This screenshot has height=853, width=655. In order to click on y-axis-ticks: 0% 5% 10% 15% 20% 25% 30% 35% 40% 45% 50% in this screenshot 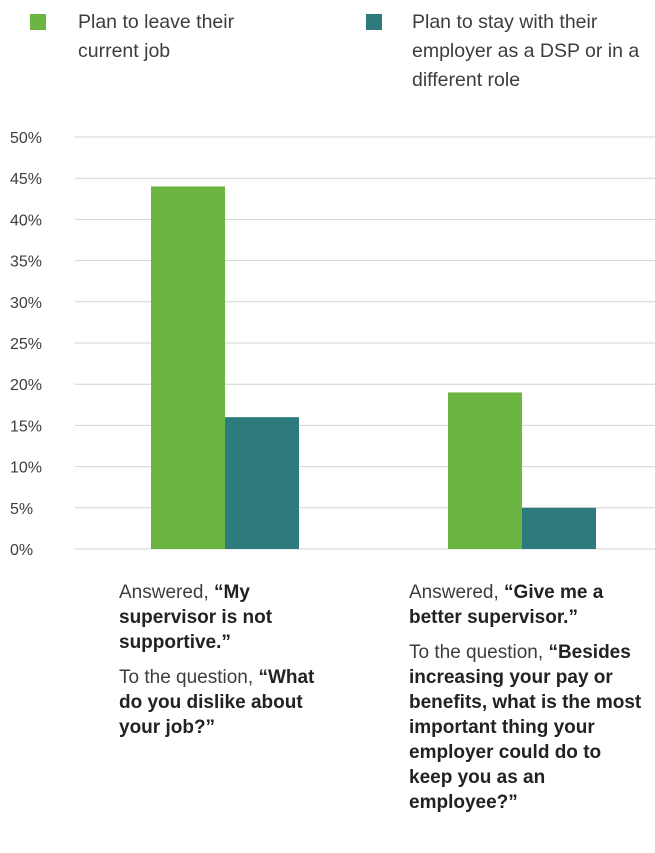, I will do `click(26, 344)`.